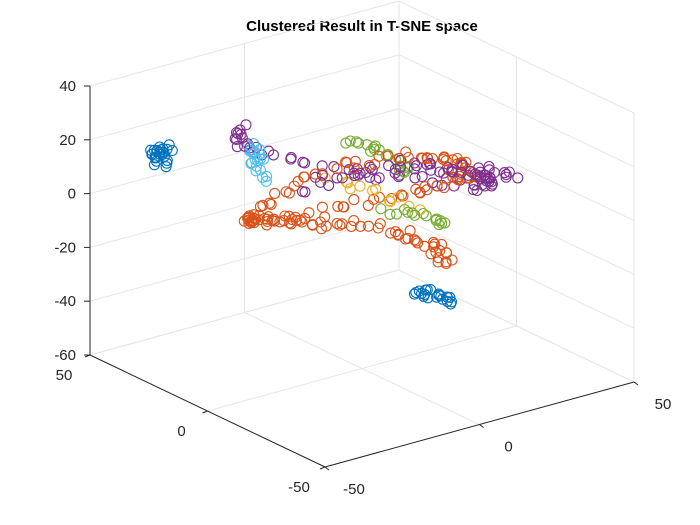 The height and width of the screenshot is (525, 700). I want to click on z-tick-label: -40, so click(65, 301).